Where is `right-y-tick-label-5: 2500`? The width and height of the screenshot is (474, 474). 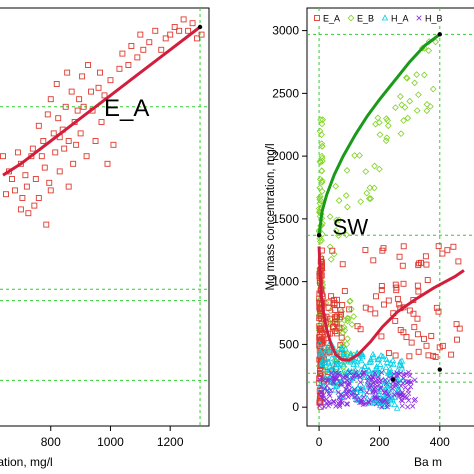
right-y-tick-label-5: 2500 is located at coordinates (285, 93).